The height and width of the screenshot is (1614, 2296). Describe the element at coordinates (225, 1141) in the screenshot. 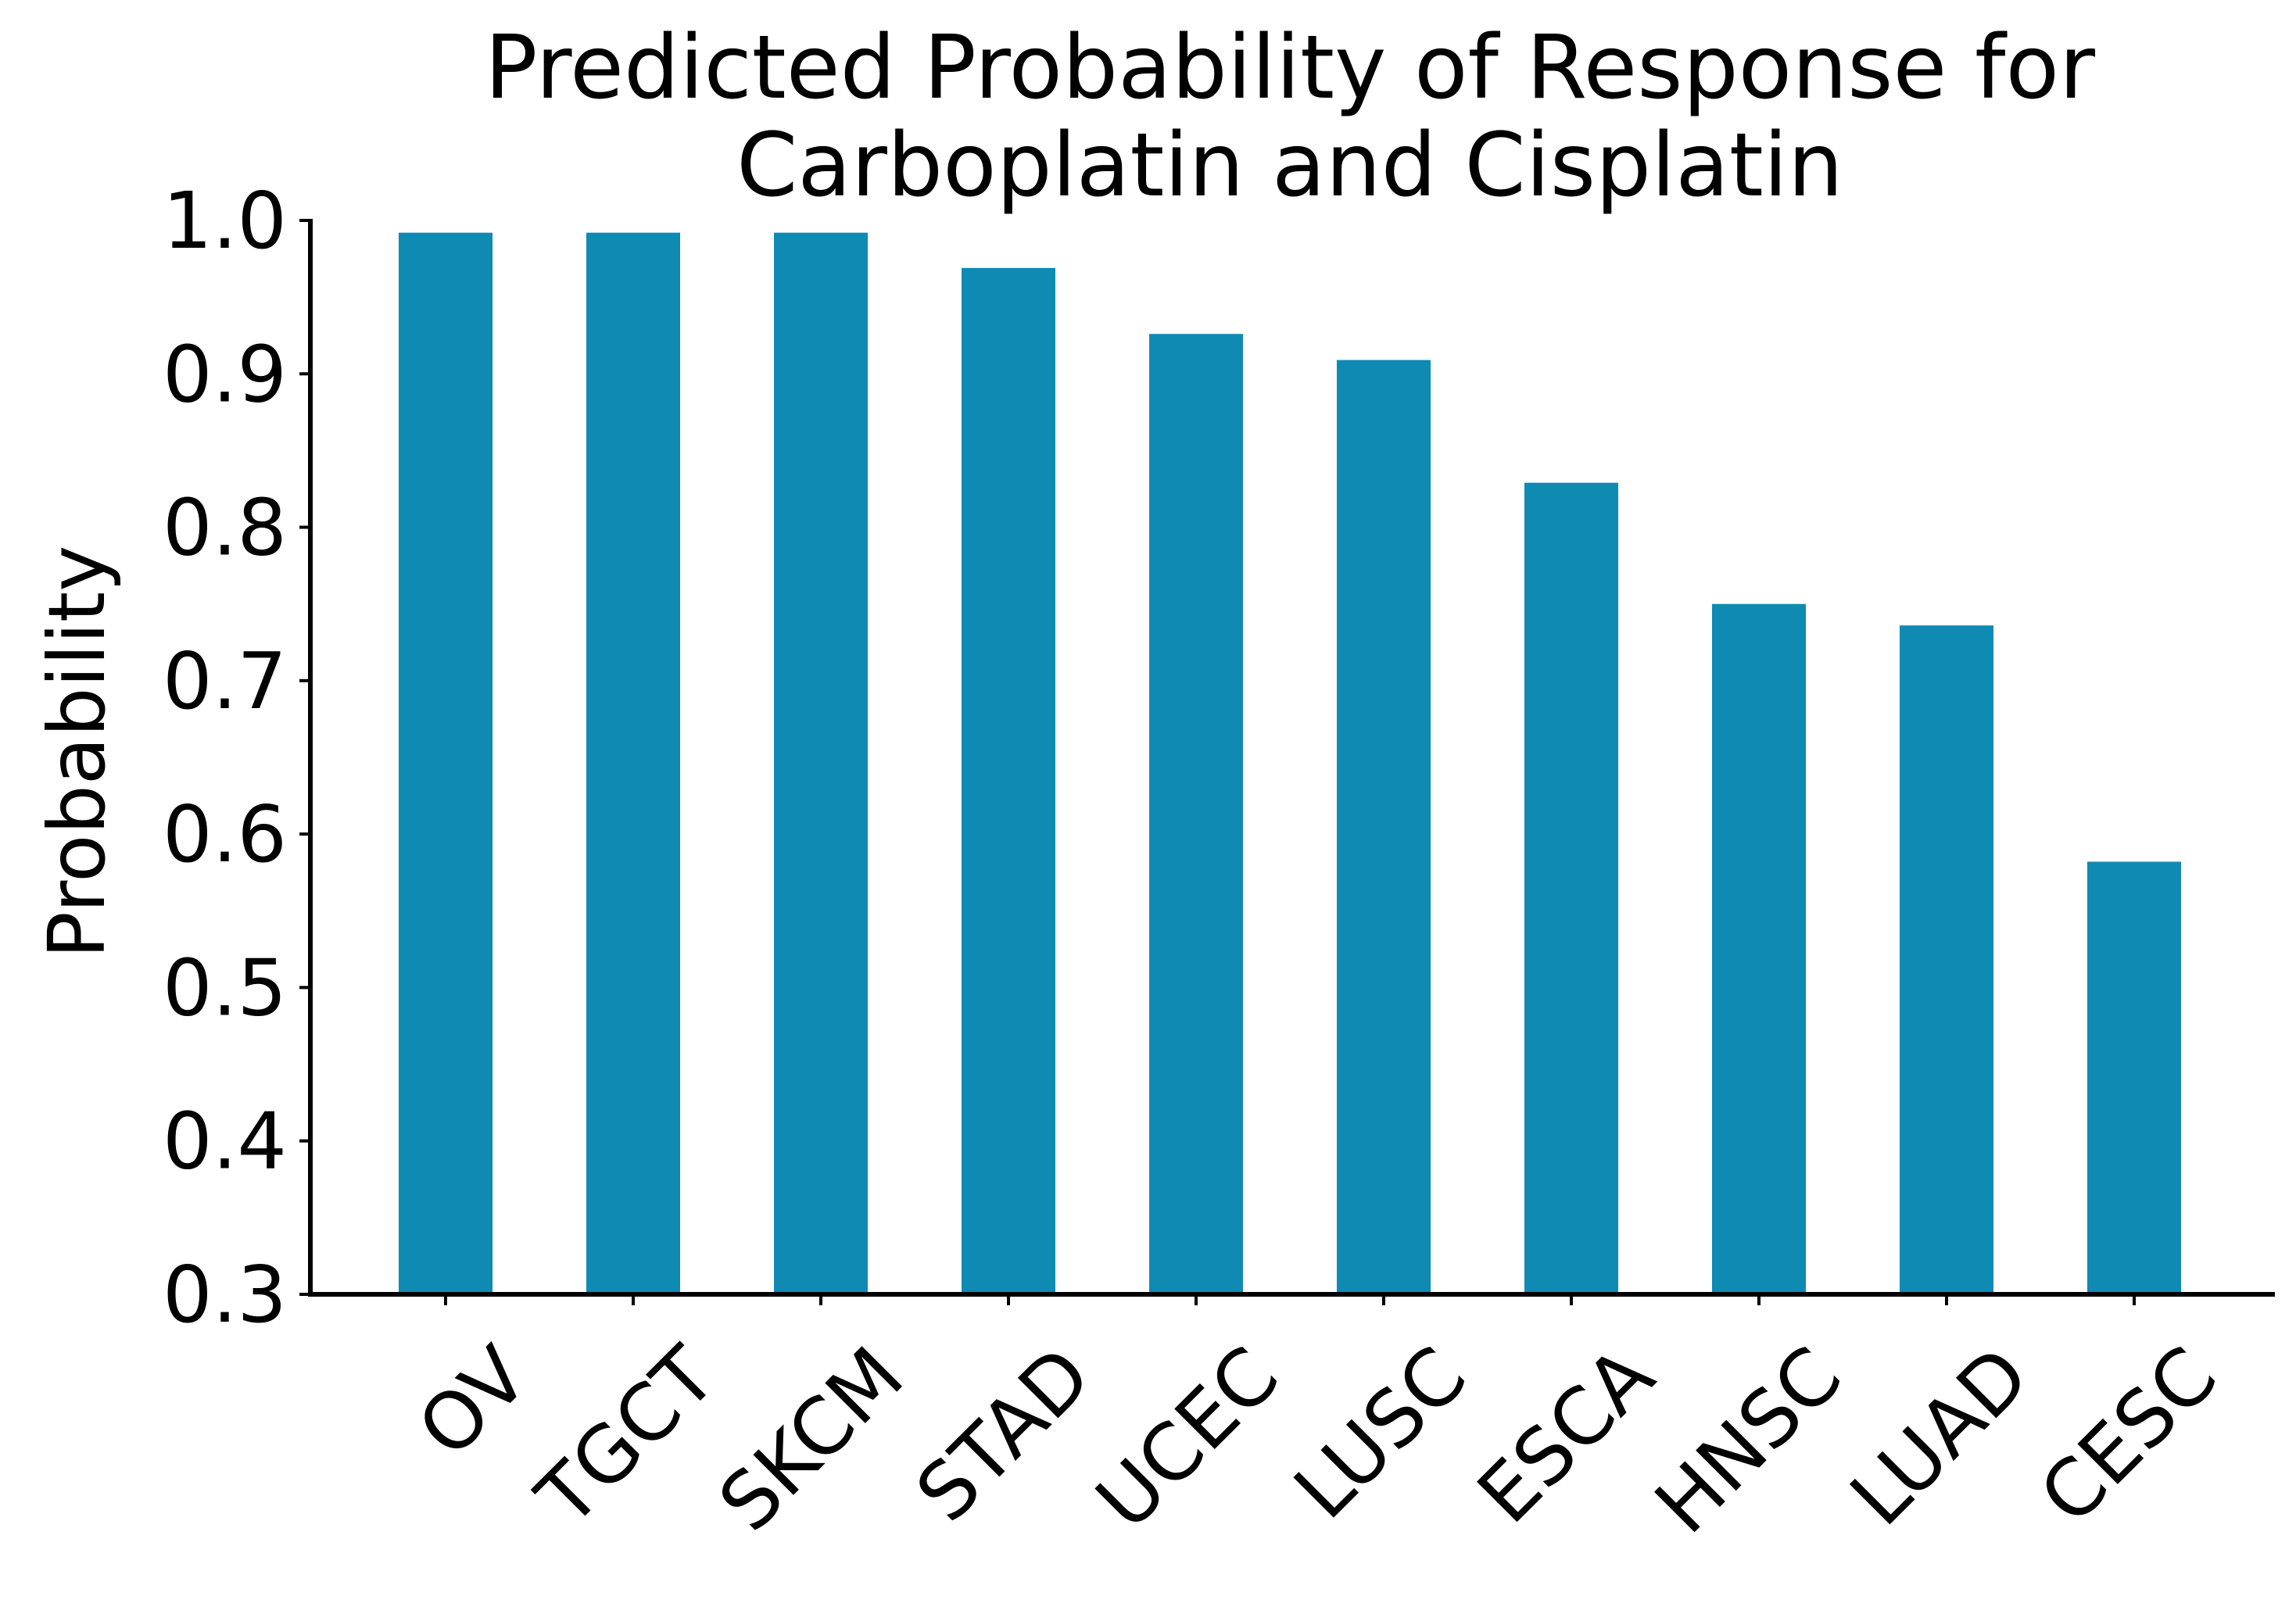

I see `y-tick-label: 0.4` at that location.